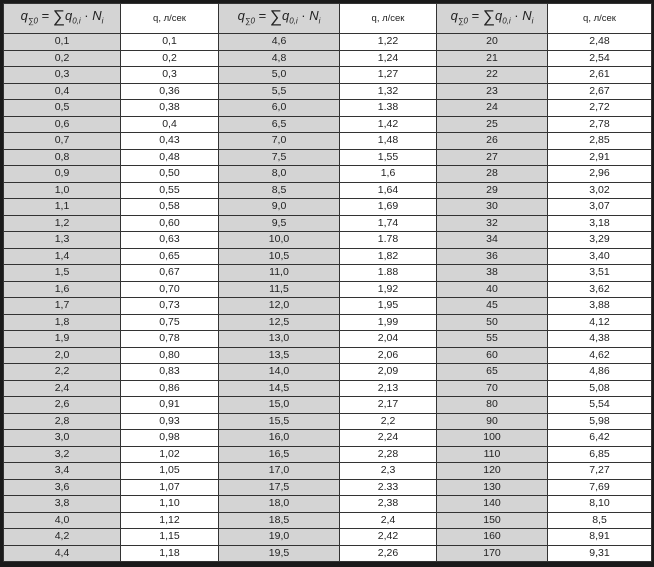 The image size is (654, 567). I want to click on sum-symbol: ∑, so click(58, 17).